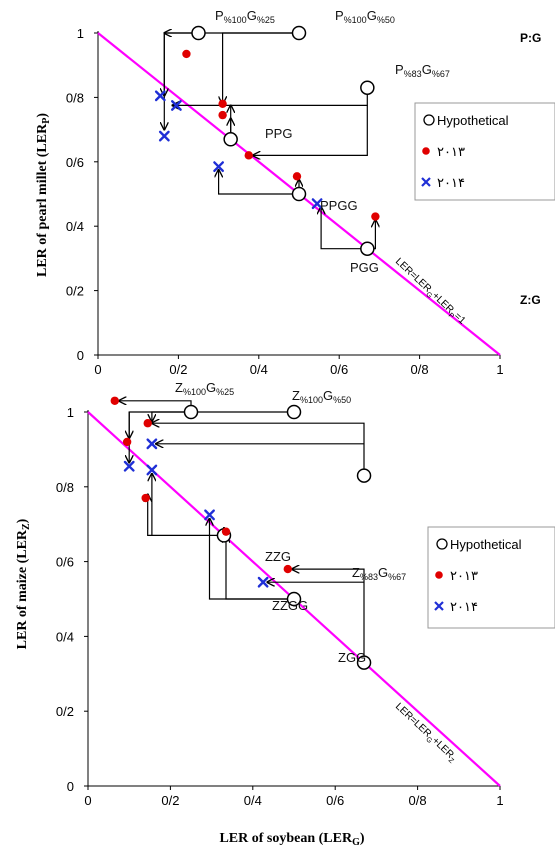 The image size is (555, 850). Describe the element at coordinates (339, 205) in the screenshot. I see `point-label: PPGG` at that location.